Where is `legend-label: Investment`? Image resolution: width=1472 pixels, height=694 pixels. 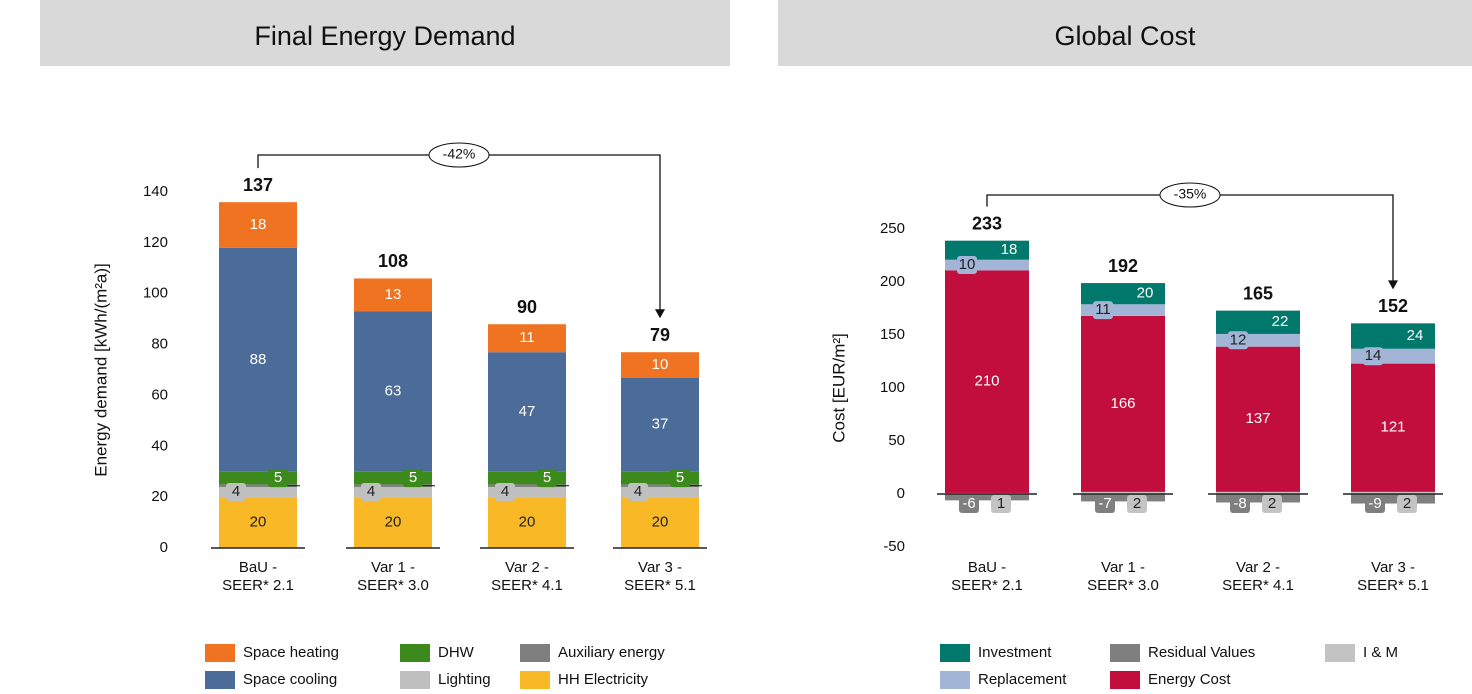
legend-label: Investment is located at coordinates (1015, 652).